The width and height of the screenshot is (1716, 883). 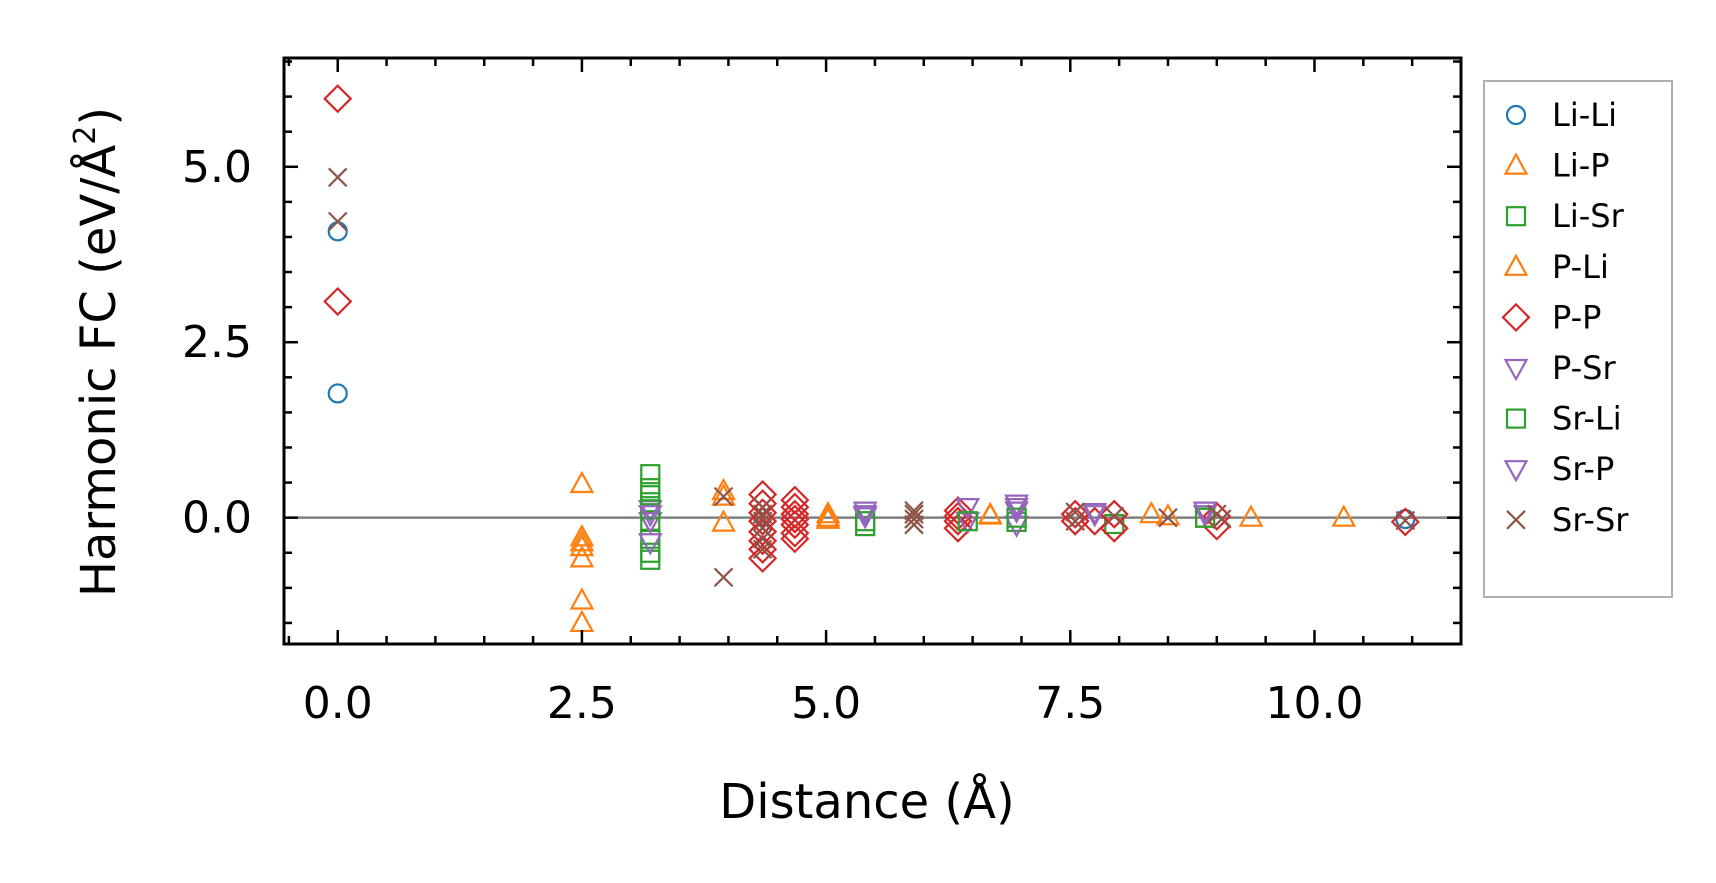 What do you see at coordinates (1588, 216) in the screenshot?
I see `legend-label: Li-Sr` at bounding box center [1588, 216].